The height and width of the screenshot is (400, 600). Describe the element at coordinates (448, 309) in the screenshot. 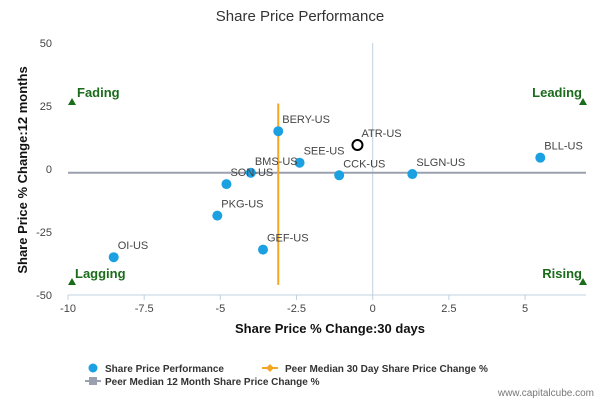

I see `x-tick-label: 2.5` at that location.